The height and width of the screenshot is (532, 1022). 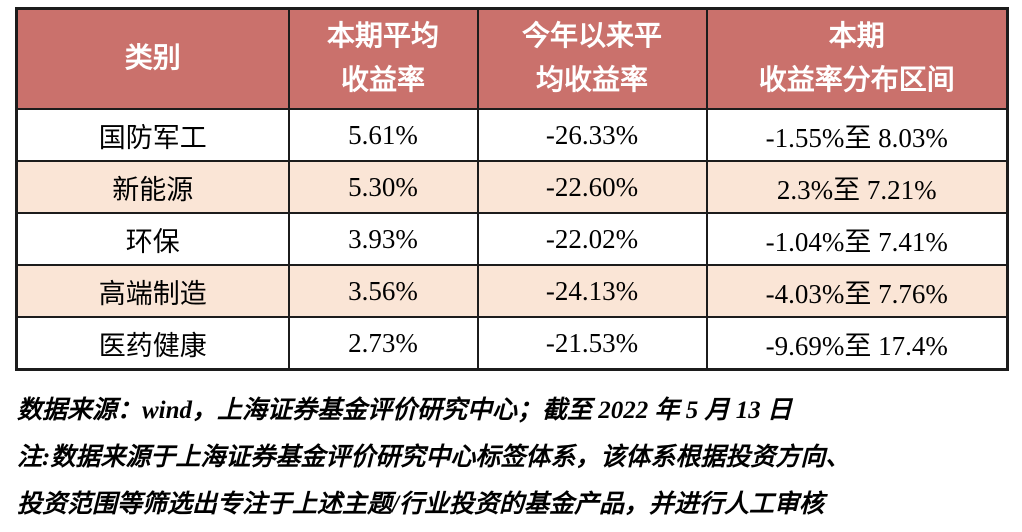 What do you see at coordinates (857, 343) in the screenshot?
I see `cell-return-range: -9.69%至 17.4%` at bounding box center [857, 343].